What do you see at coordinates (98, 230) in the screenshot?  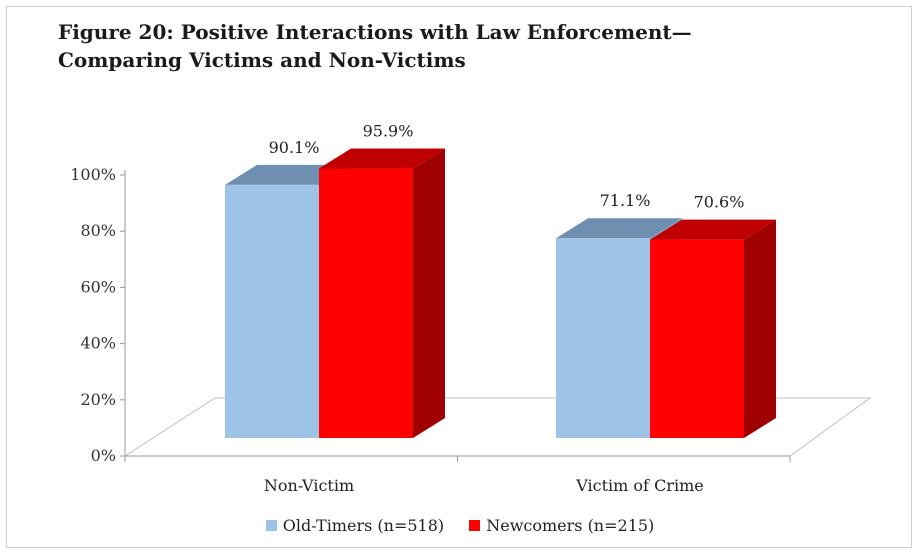 I see `y-tick-label: 80%` at bounding box center [98, 230].